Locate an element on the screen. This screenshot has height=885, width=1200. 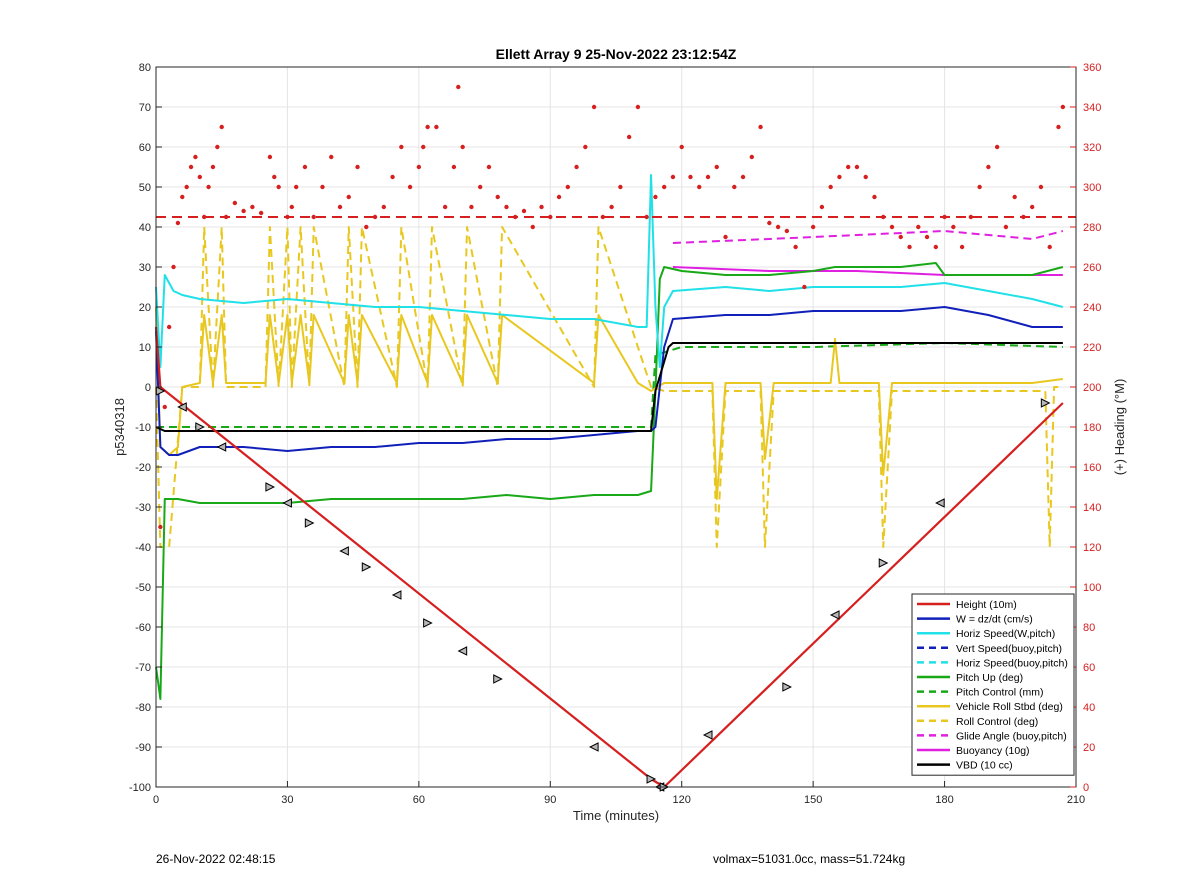
legend-entry: Pitch Up (deg) is located at coordinates (989, 678).